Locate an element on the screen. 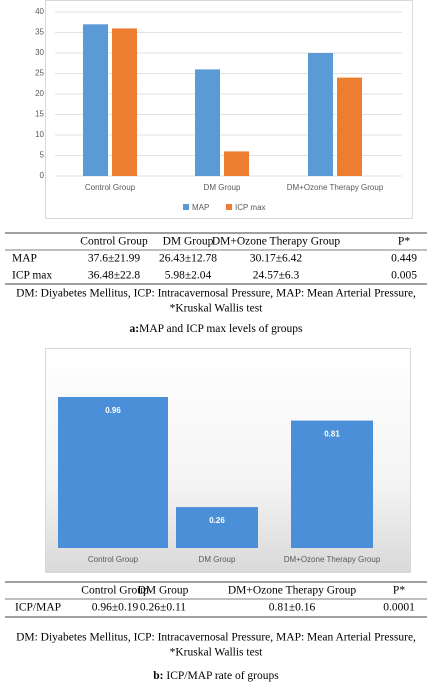  y-tick-label: 40 is located at coordinates (39, 11).